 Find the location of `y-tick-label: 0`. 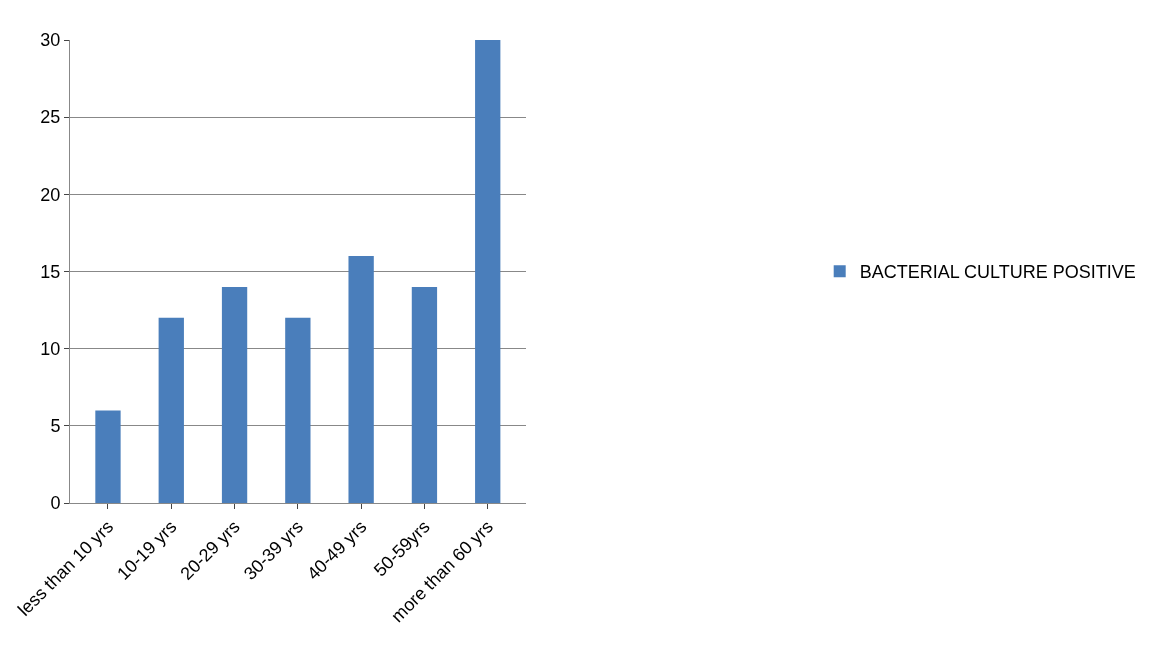

y-tick-label: 0 is located at coordinates (55, 503).